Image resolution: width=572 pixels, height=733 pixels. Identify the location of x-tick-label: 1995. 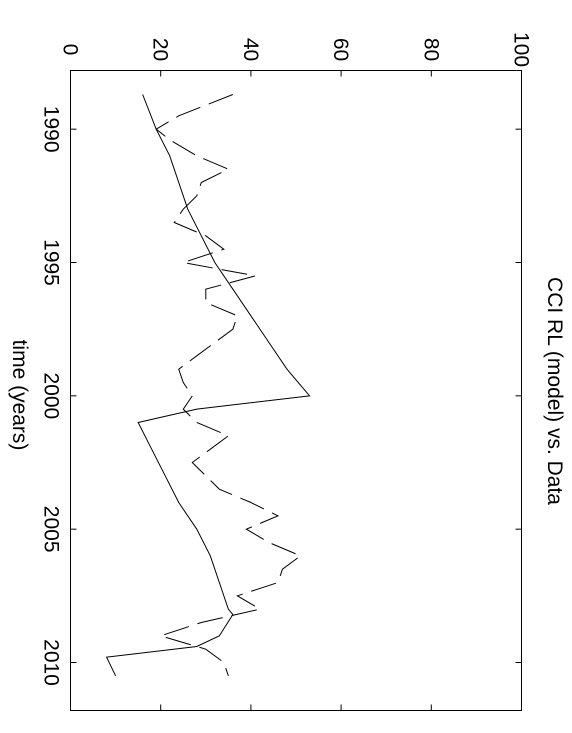
(51, 262).